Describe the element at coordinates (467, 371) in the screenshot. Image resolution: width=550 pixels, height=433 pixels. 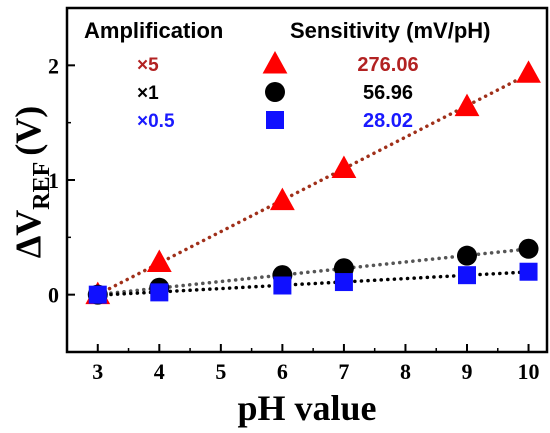
I see `x-tick-label: 9` at that location.